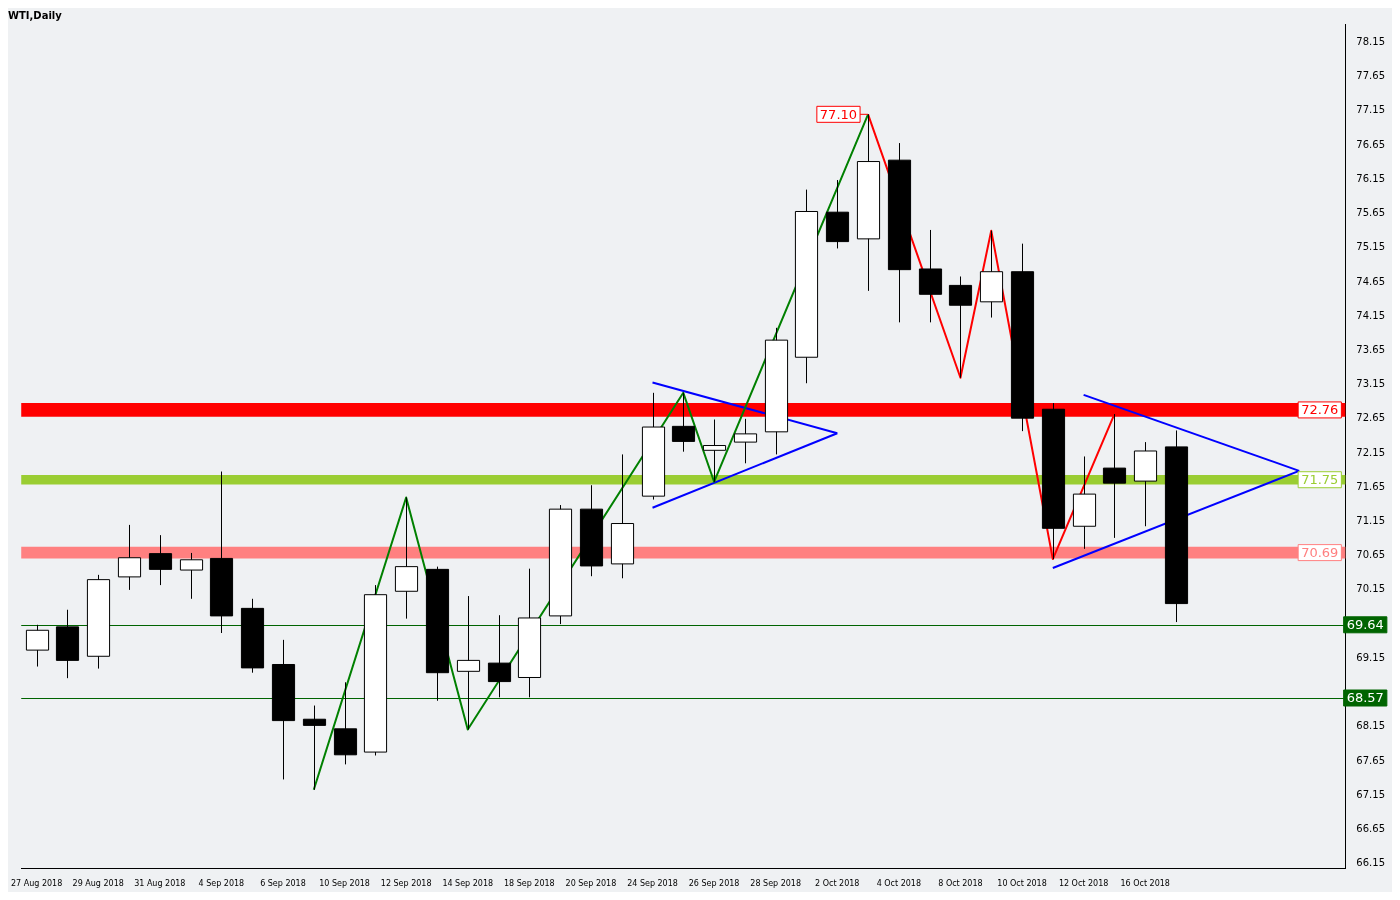  I want to click on y-tick-label: 73.15, so click(1371, 384).